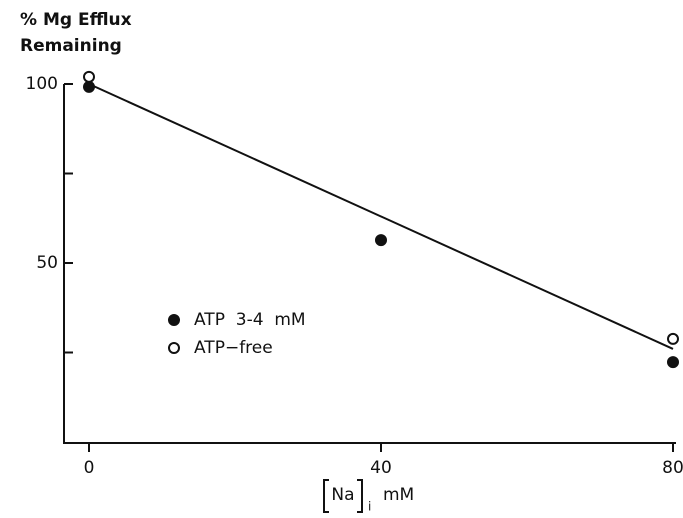  I want to click on x-title-brackets, so click(343, 496).